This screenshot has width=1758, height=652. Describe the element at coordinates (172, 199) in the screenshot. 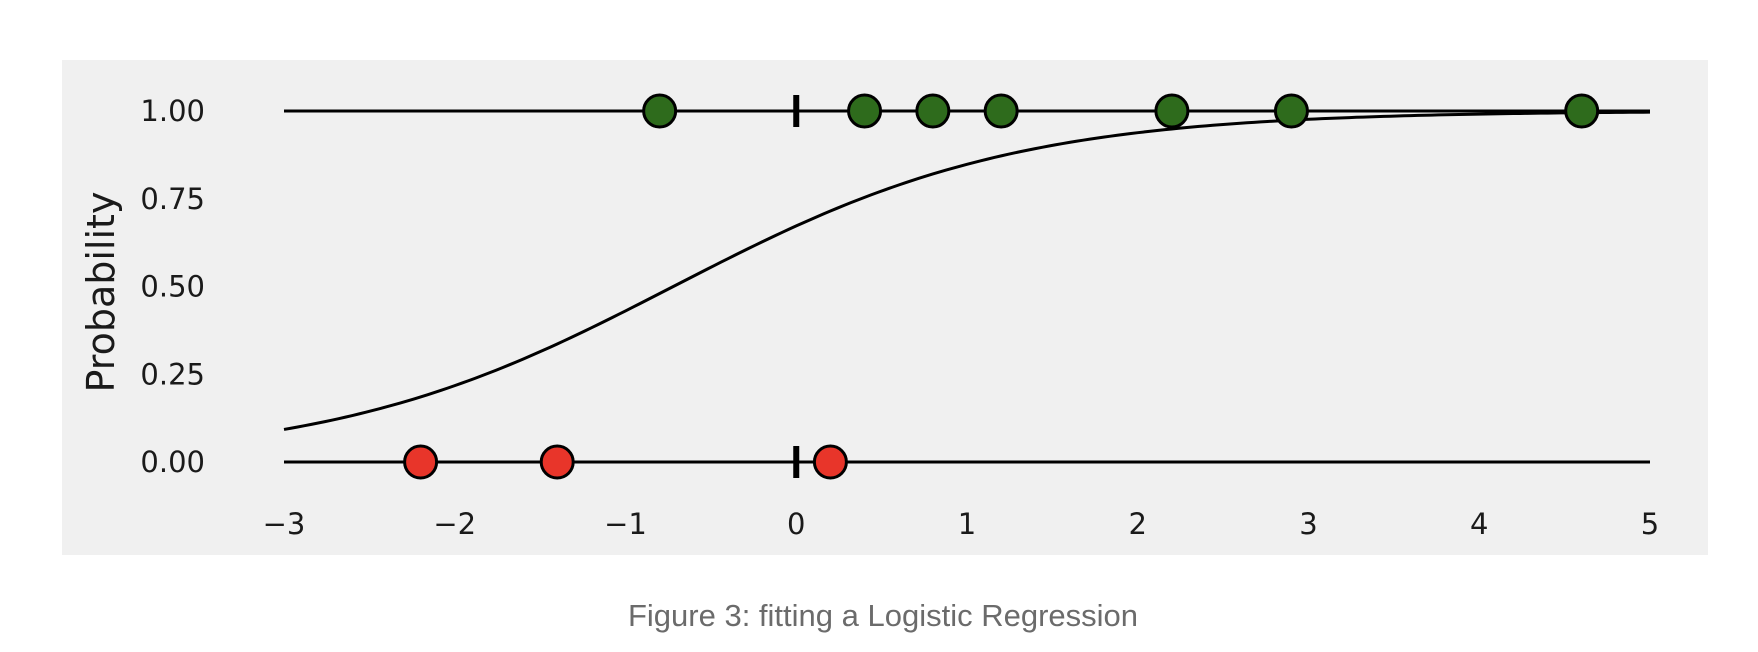

I see `y-tick-label: 0.75` at that location.